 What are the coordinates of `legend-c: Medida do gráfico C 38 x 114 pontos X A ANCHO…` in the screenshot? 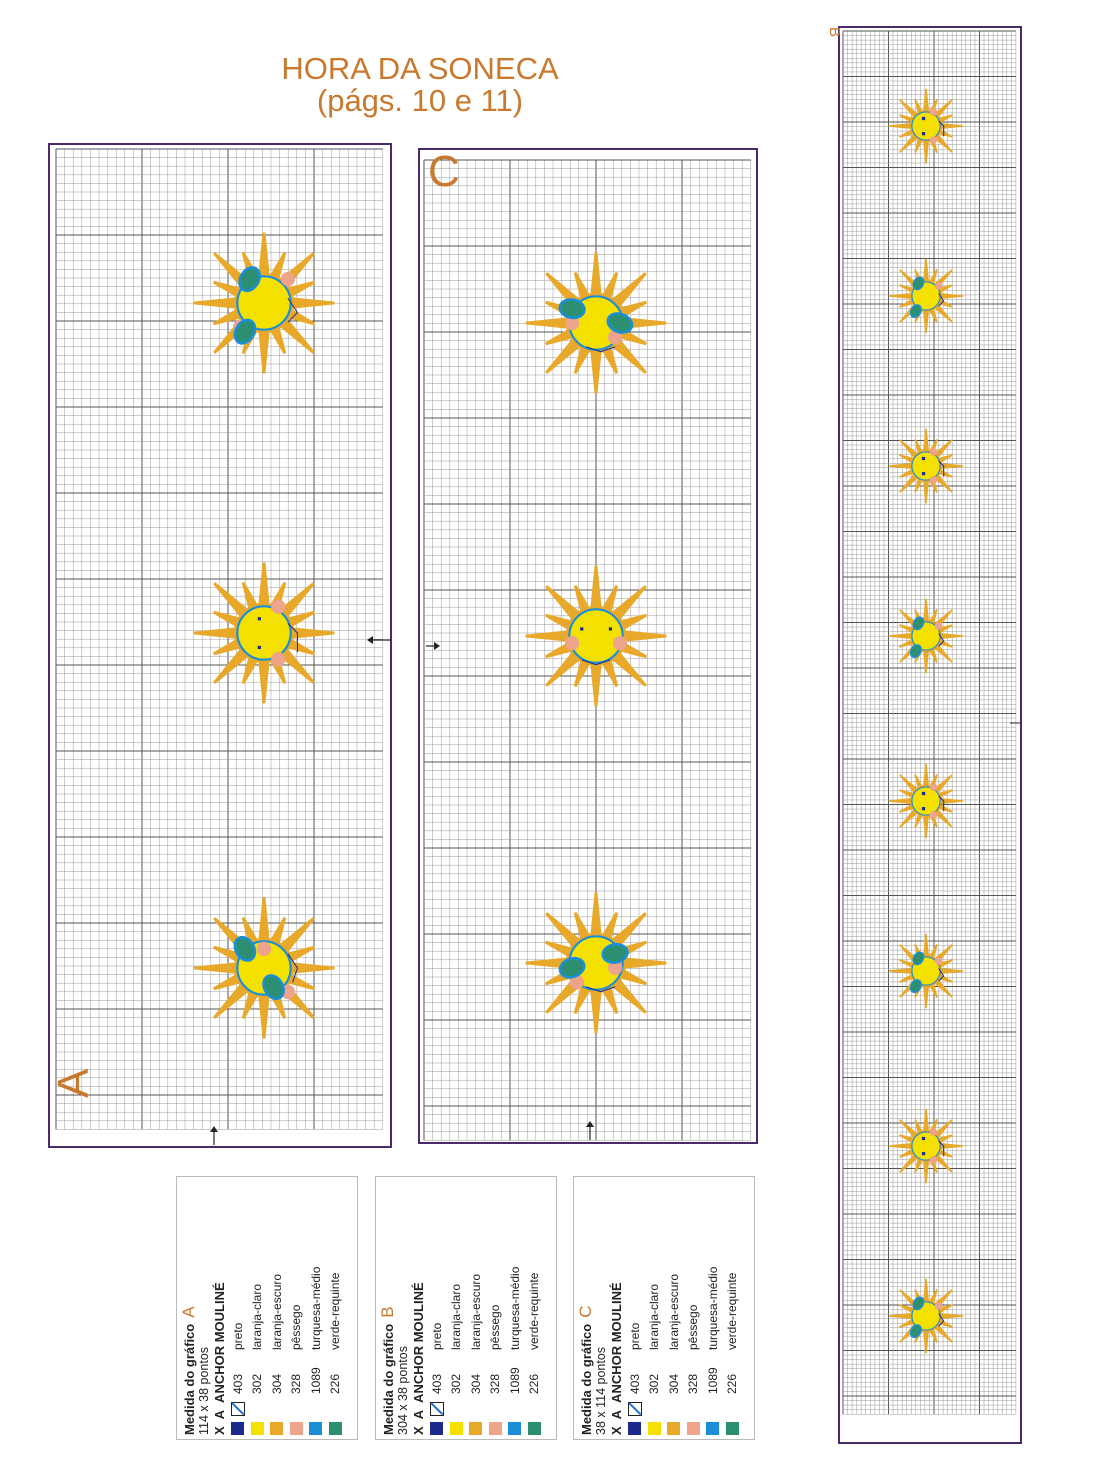 It's located at (664, 1308).